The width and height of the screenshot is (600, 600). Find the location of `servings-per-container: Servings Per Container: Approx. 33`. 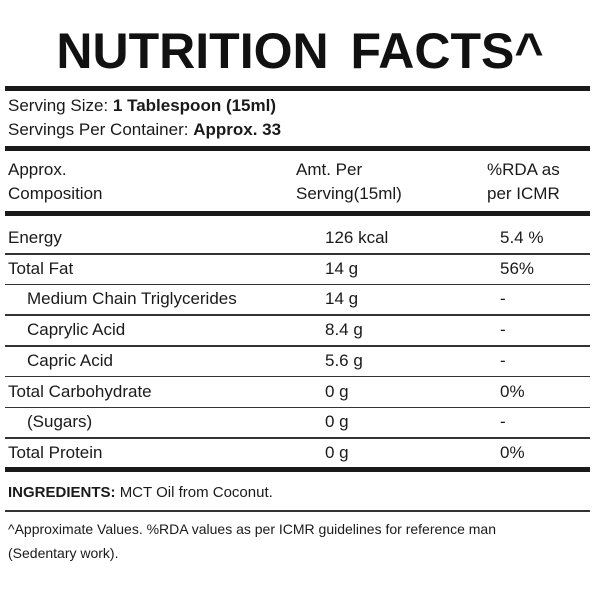

servings-per-container: Servings Per Container: Approx. 33 is located at coordinates (144, 130).